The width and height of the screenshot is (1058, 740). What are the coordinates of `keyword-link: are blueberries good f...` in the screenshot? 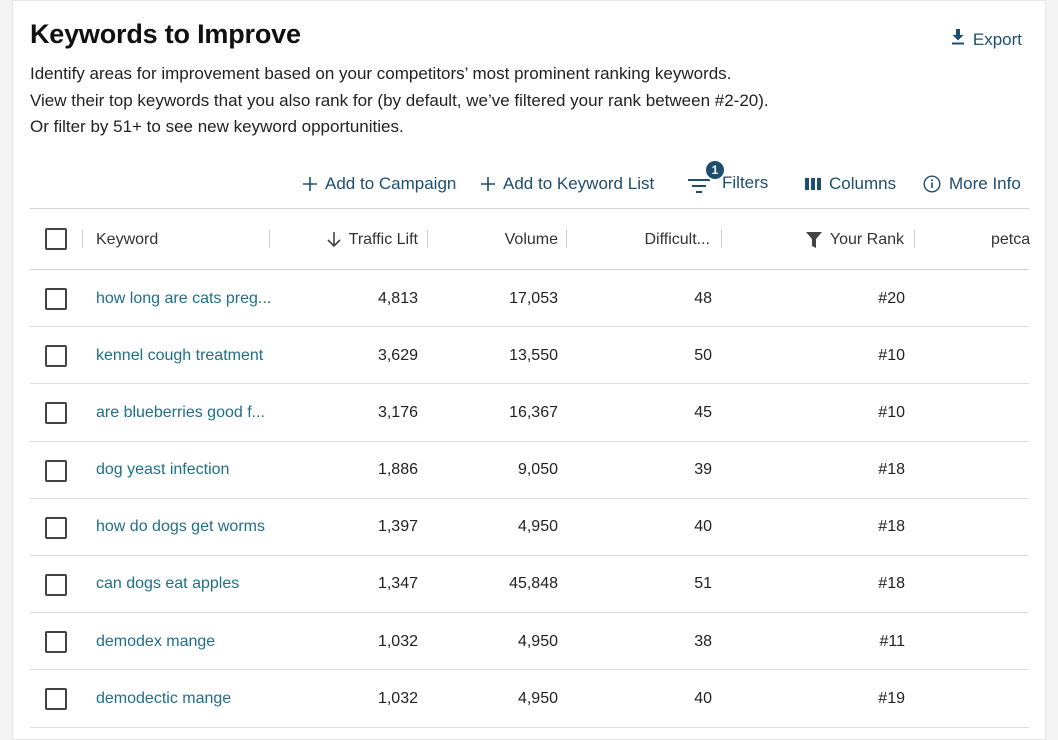 It's located at (180, 412).